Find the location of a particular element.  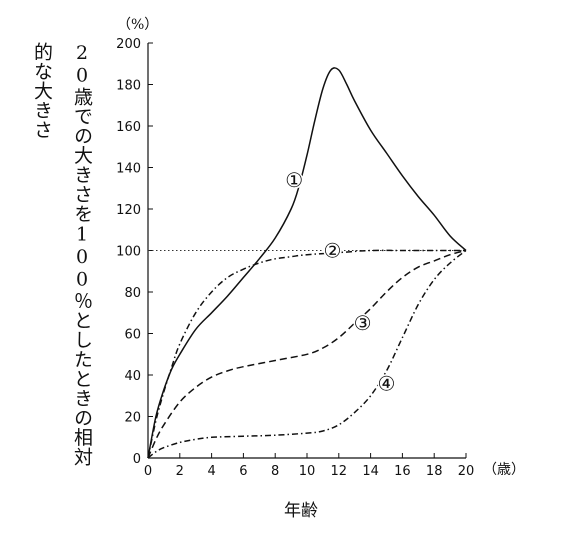

x-tick-label: 18 is located at coordinates (434, 471).